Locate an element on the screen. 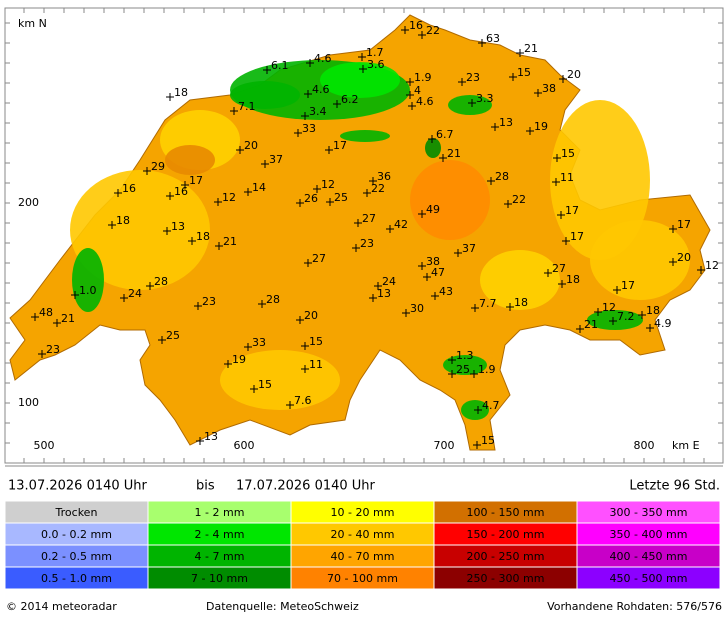  legend-label: Trocken is located at coordinates (76, 512).